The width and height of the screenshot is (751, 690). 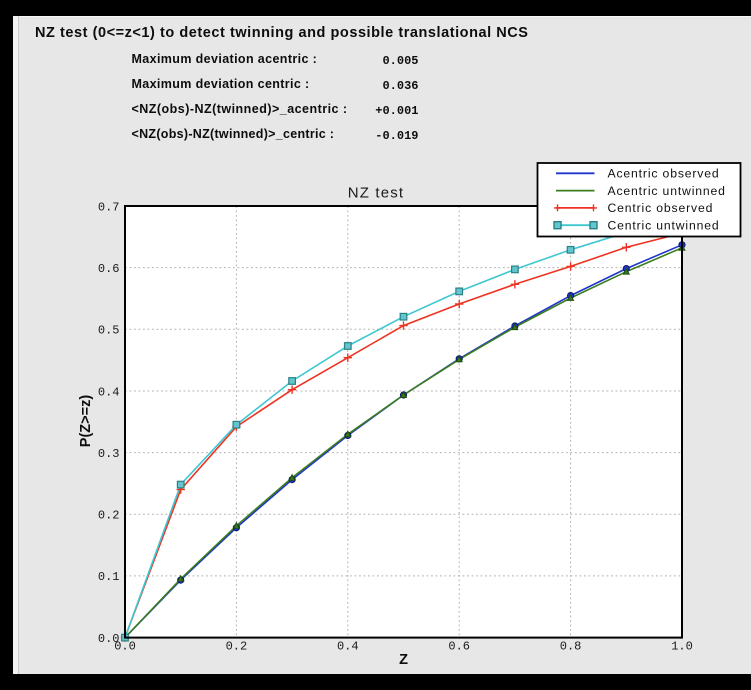 What do you see at coordinates (682, 647) in the screenshot?
I see `svg-text: 1.0` at bounding box center [682, 647].